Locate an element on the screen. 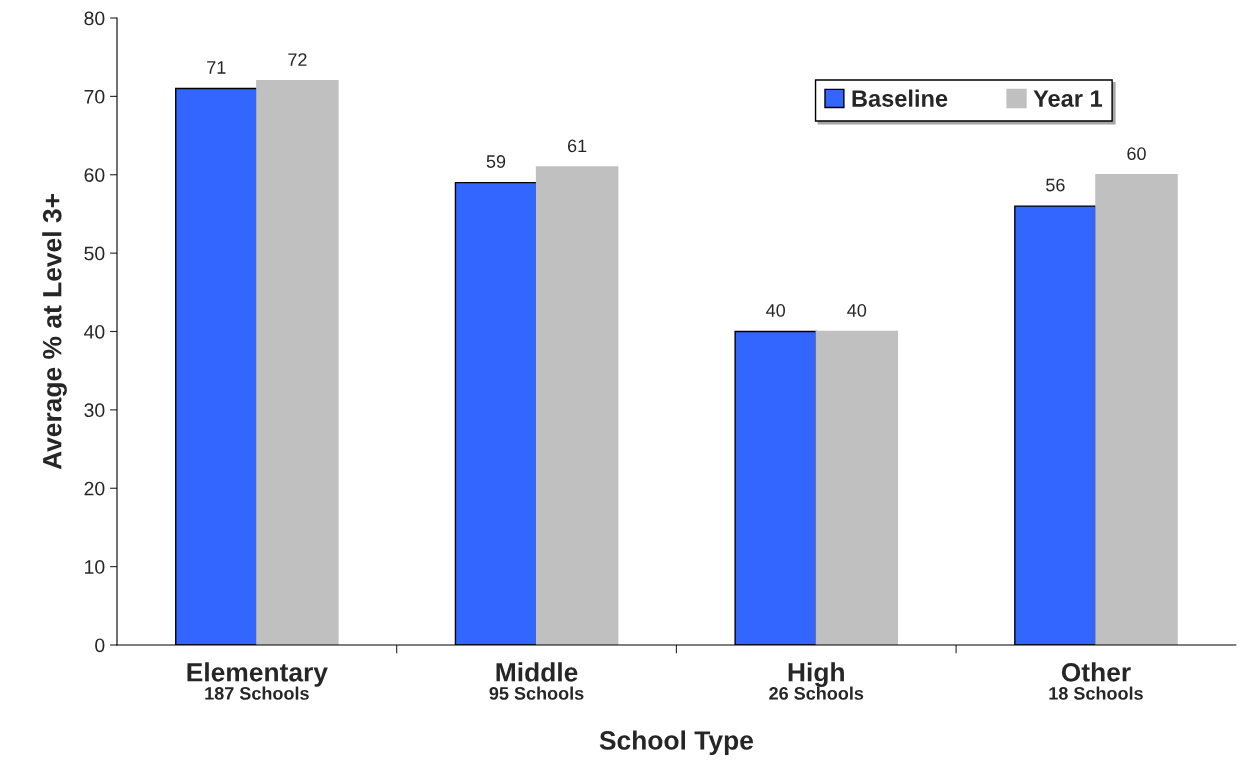 The height and width of the screenshot is (782, 1242). y-tick-label: 0 is located at coordinates (100, 645).